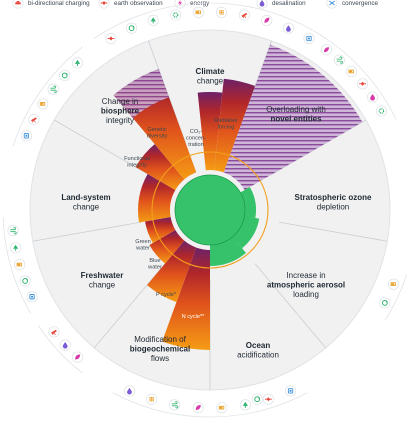  Describe the element at coordinates (210, 401) in the screenshot. I see `icon-group-bottom` at that location.